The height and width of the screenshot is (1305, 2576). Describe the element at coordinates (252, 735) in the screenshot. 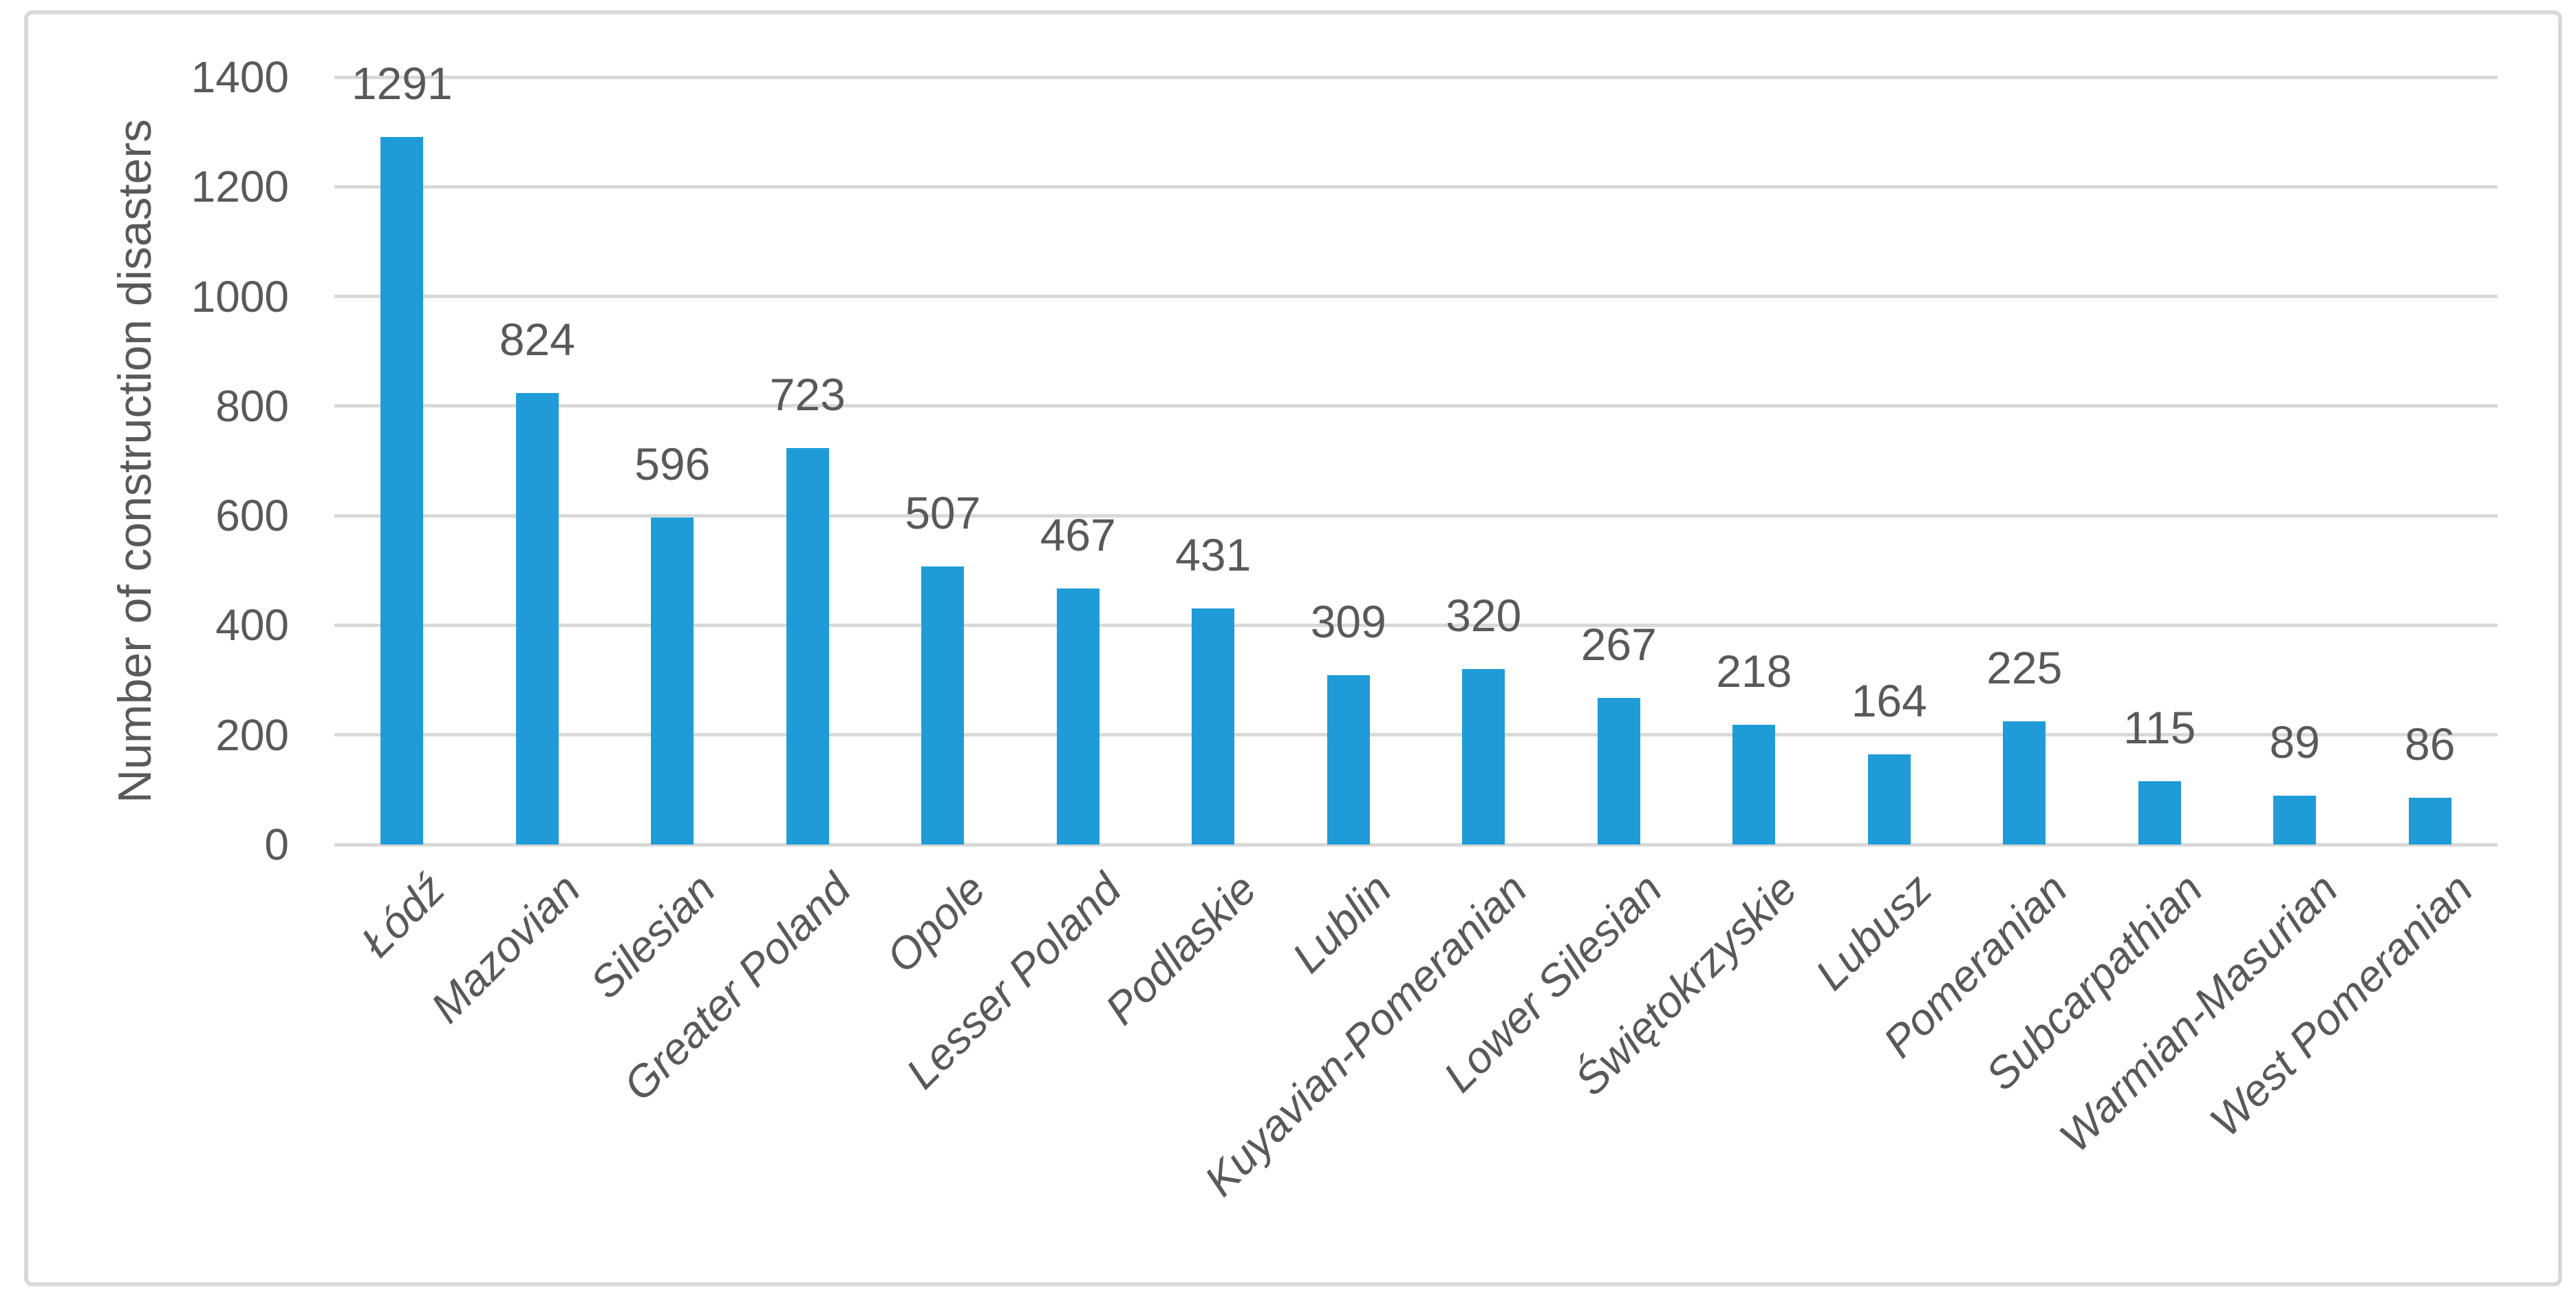

I see `y-axis-tick-label: 200` at that location.